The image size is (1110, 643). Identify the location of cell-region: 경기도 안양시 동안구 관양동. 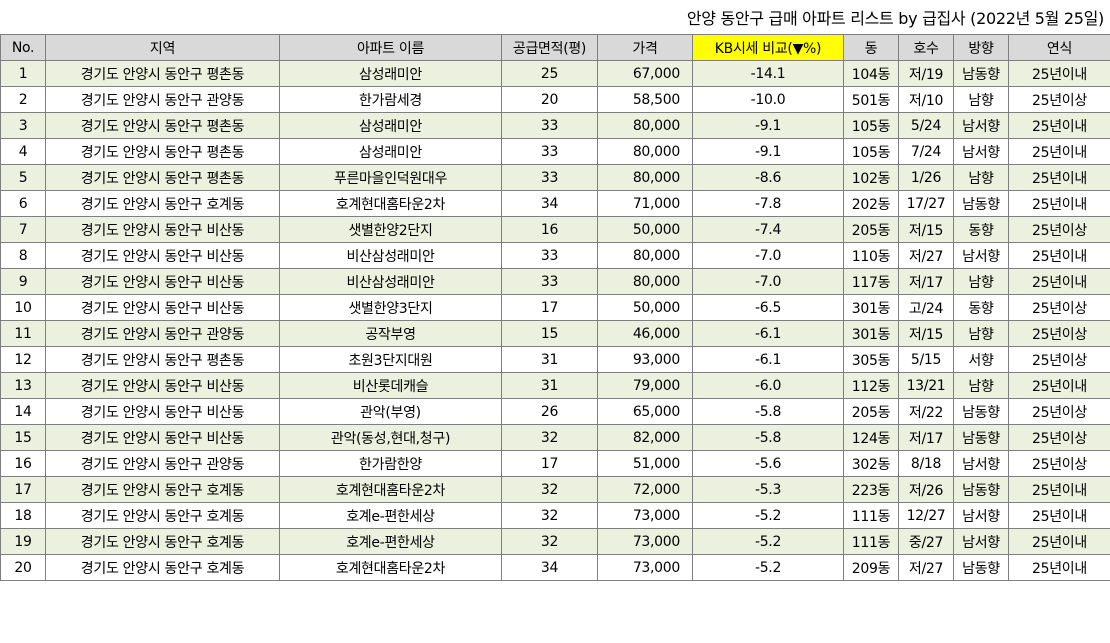
(162, 463).